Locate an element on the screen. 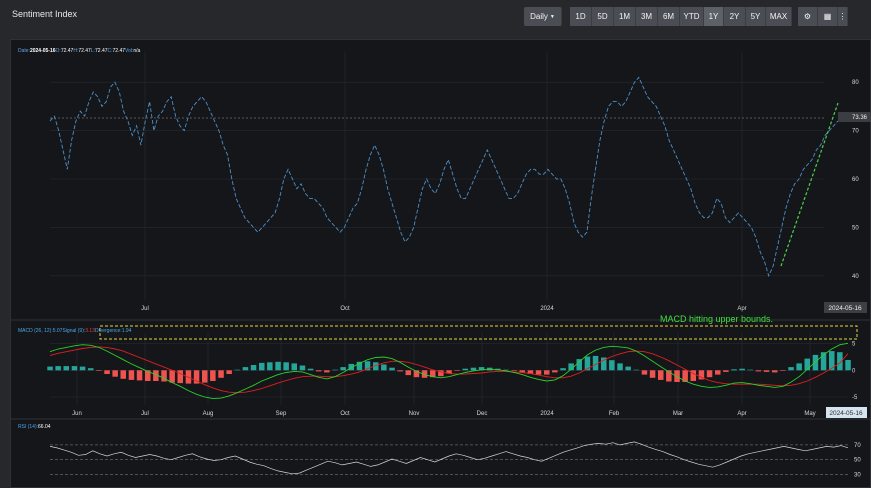 This screenshot has width=871, height=488. macd-x-axis: Jun Jul Aug Sep Oct Nov Dec 2024 Feb Mar Apr May is located at coordinates (444, 414).